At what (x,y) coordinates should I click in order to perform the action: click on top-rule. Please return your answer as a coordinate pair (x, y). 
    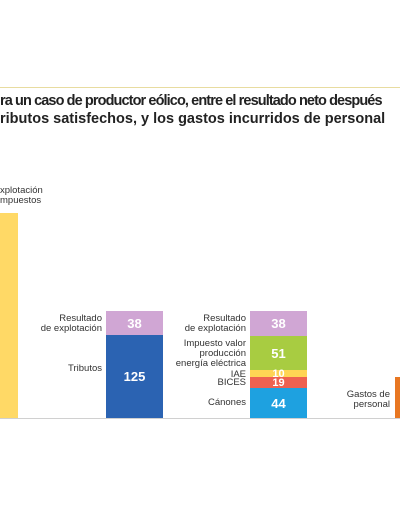
    Looking at the image, I should click on (200, 87).